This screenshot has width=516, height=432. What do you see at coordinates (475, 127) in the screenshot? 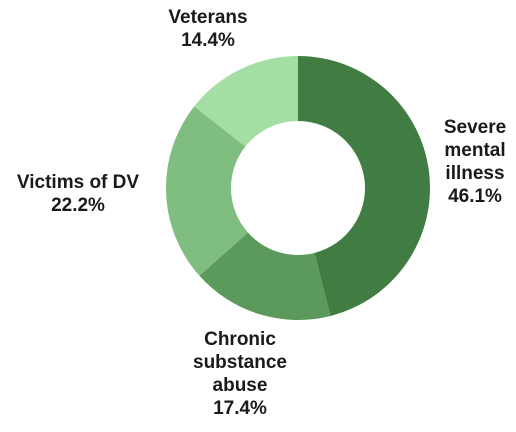
I see `slice-category: Severe` at bounding box center [475, 127].